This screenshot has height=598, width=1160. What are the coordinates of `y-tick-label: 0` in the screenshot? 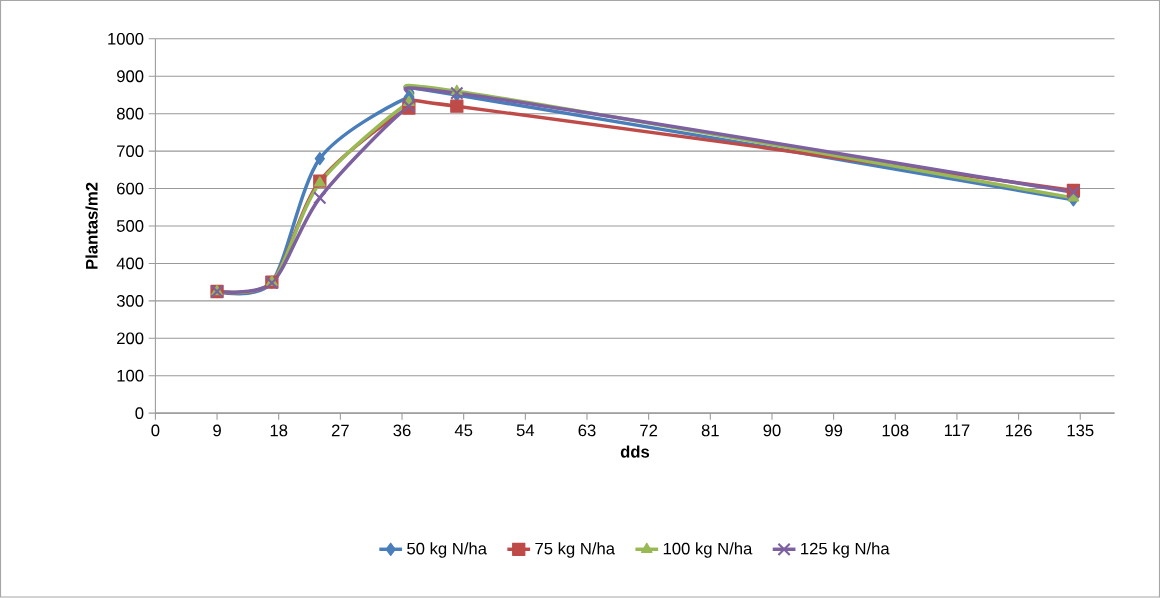 It's located at (139, 413).